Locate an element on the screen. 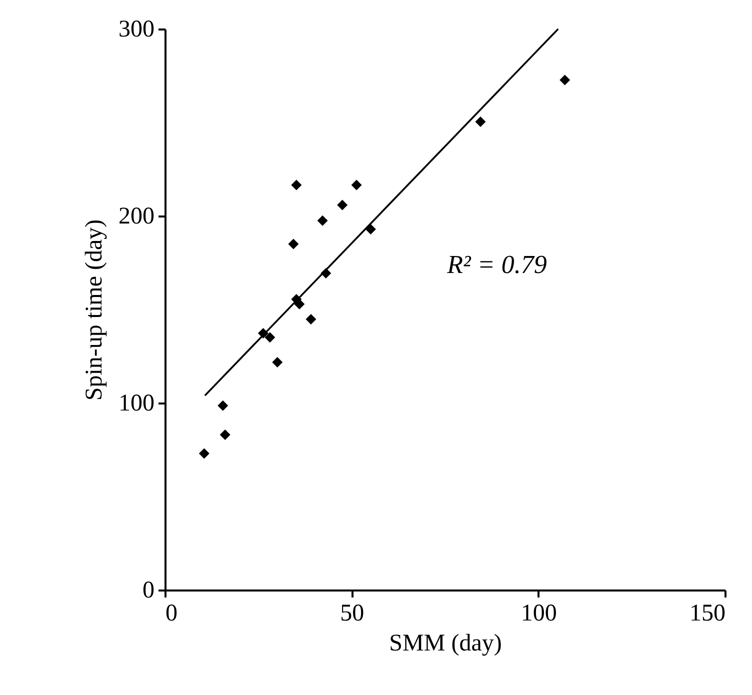  y-tick-label: 100 is located at coordinates (136, 403).